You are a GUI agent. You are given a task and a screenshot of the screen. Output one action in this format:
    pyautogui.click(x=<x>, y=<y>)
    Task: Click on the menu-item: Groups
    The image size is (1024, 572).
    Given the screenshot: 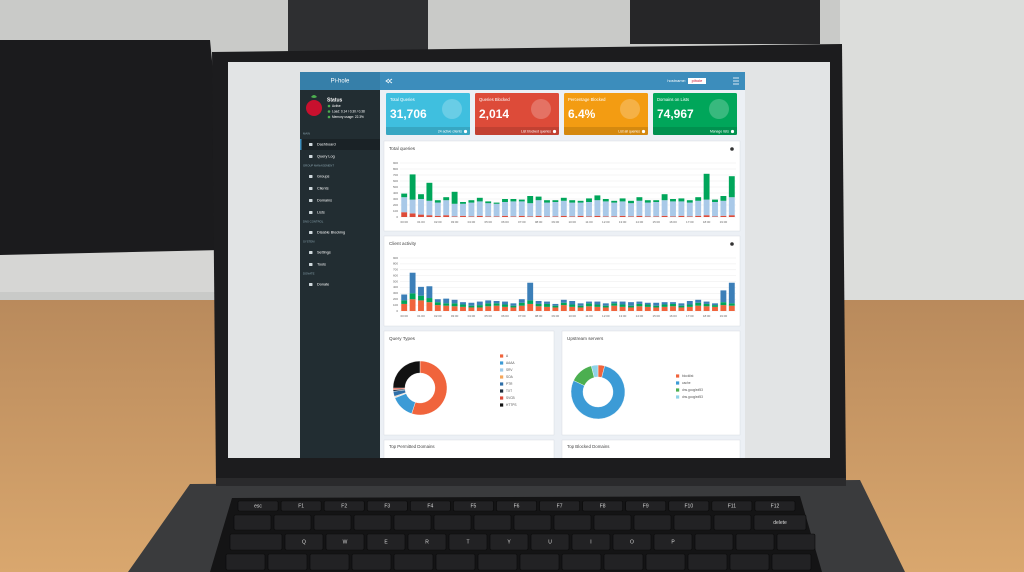 What is the action you would take?
    pyautogui.click(x=319, y=177)
    